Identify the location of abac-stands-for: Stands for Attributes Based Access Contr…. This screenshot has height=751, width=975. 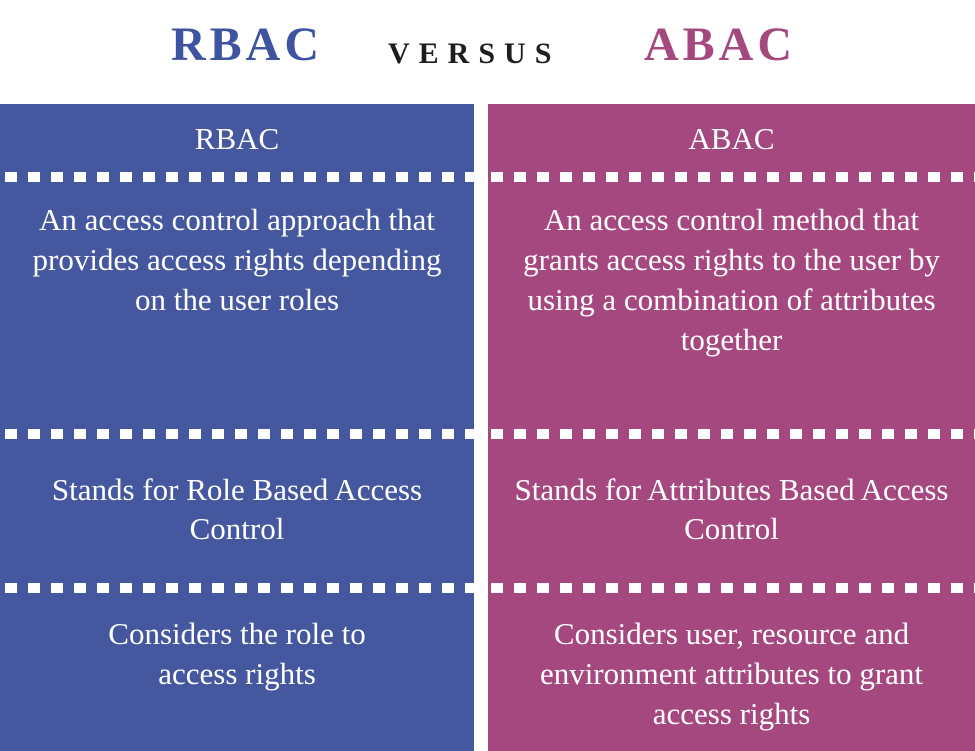
(731, 509).